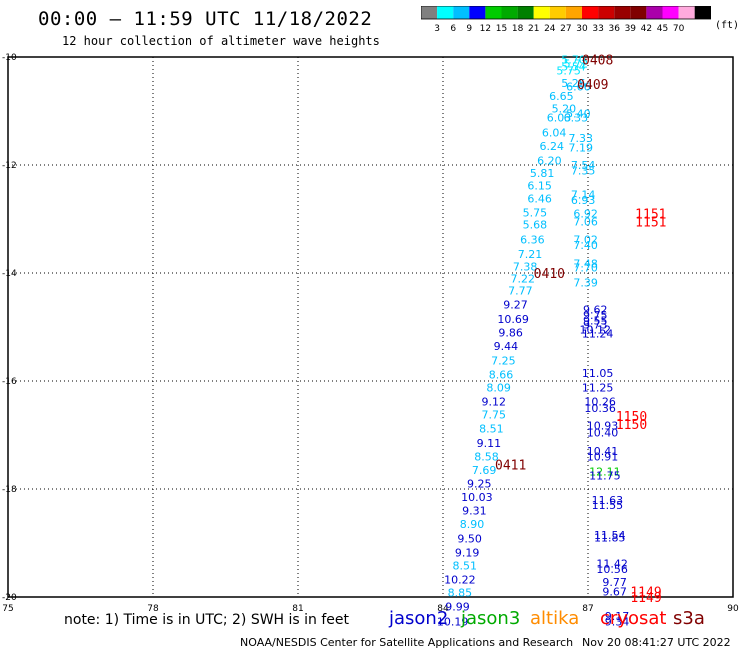 The image size is (740, 650). Describe the element at coordinates (525, 267) in the screenshot. I see `swh-label: 7.38` at that location.